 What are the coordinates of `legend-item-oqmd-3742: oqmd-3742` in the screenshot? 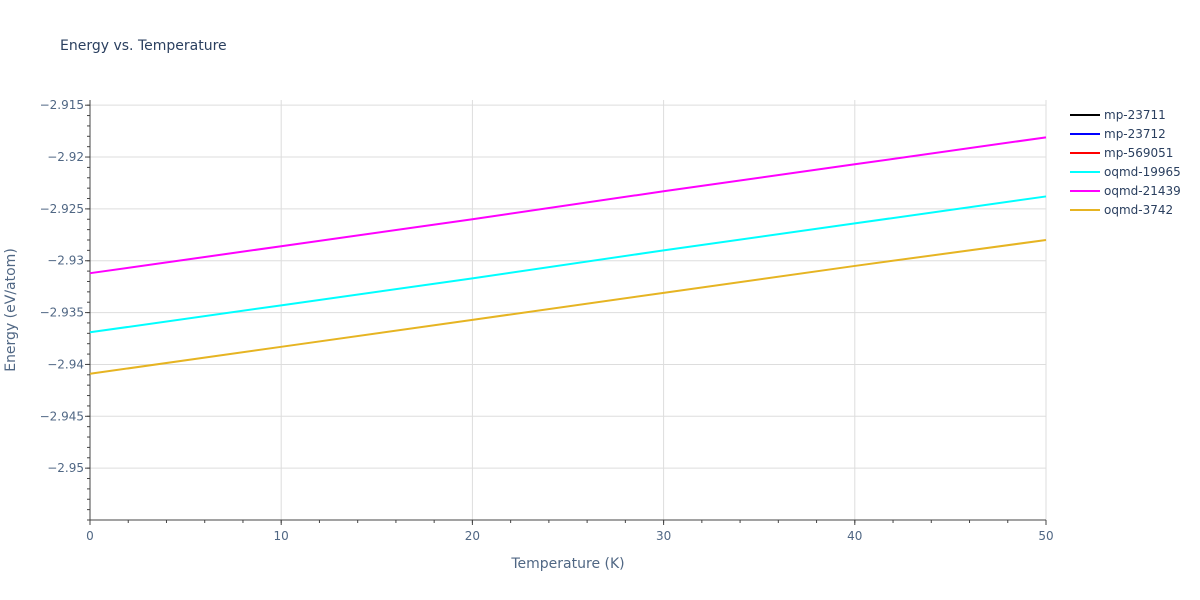 It's located at (1121, 210).